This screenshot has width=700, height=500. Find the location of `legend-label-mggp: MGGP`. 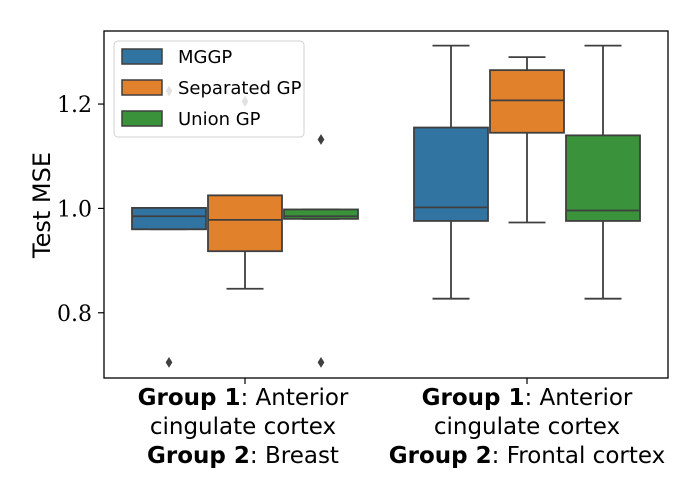

legend-label-mggp: MGGP is located at coordinates (205, 57).